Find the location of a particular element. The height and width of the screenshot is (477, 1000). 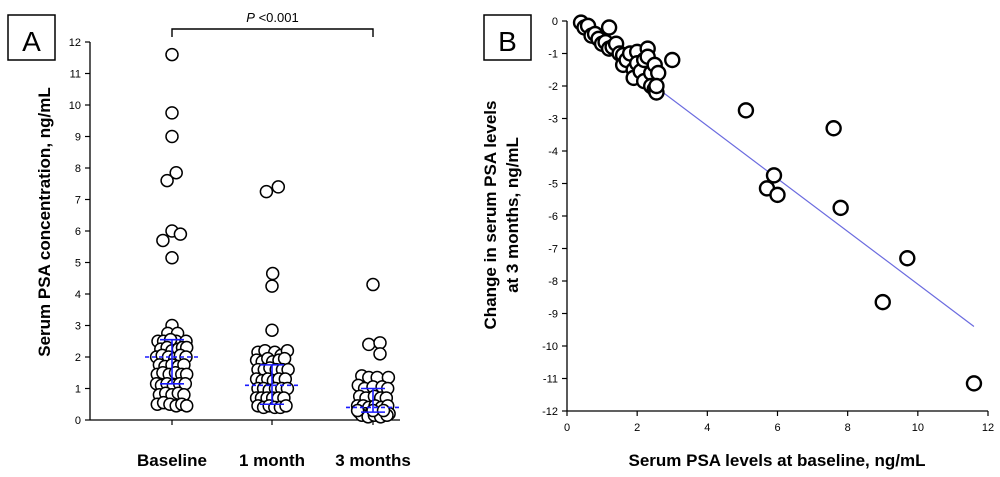

category-label: 3 months is located at coordinates (373, 460).